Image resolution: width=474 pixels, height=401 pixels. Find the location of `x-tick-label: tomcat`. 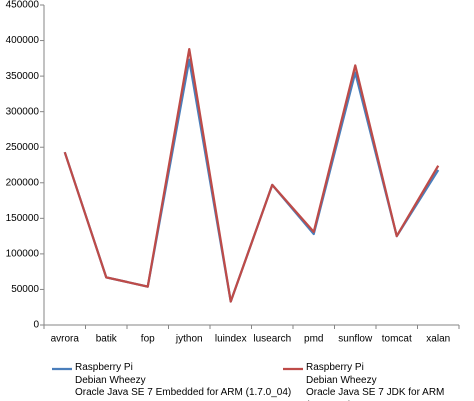

x-tick-label: tomcat is located at coordinates (397, 339).